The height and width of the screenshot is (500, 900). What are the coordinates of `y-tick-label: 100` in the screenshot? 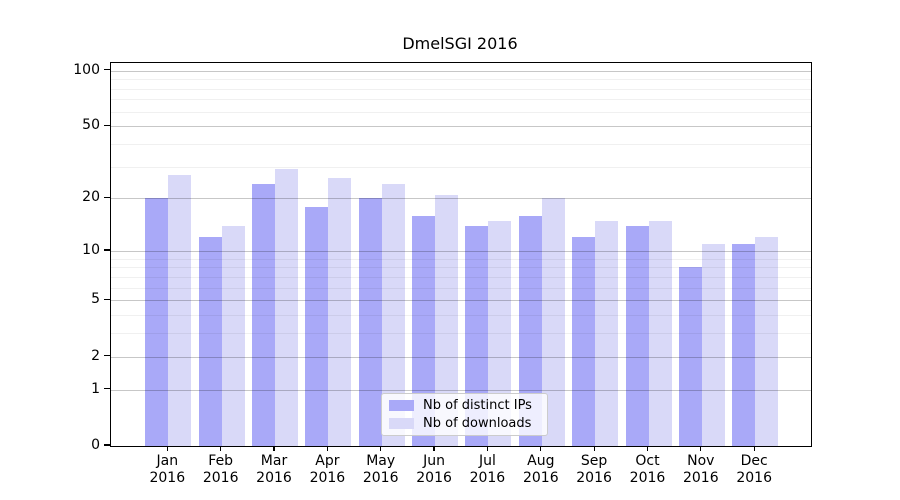 It's located at (86, 69).